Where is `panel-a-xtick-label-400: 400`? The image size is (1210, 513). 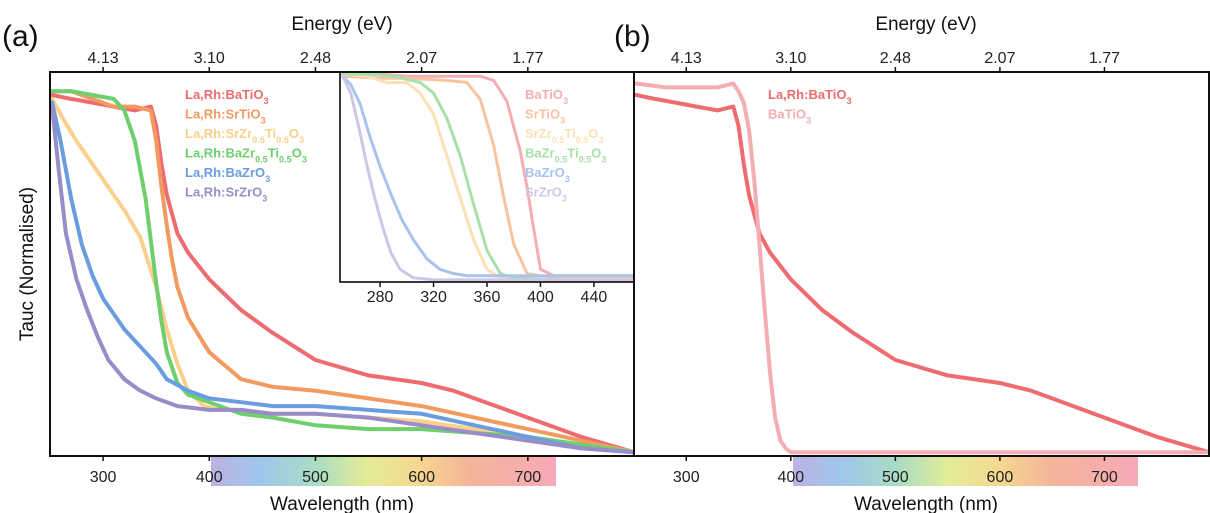
panel-a-xtick-label-400: 400 is located at coordinates (209, 477).